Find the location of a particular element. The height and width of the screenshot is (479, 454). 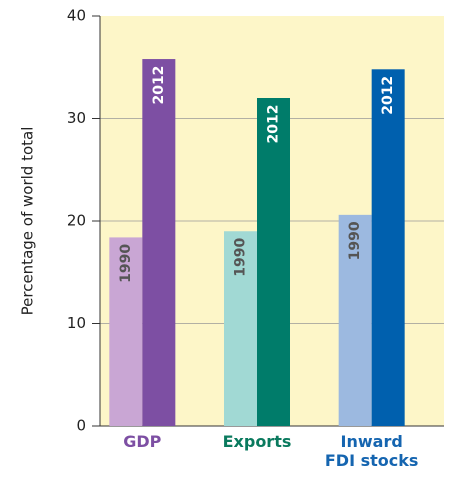

x-tick-label: GDP is located at coordinates (142, 441).